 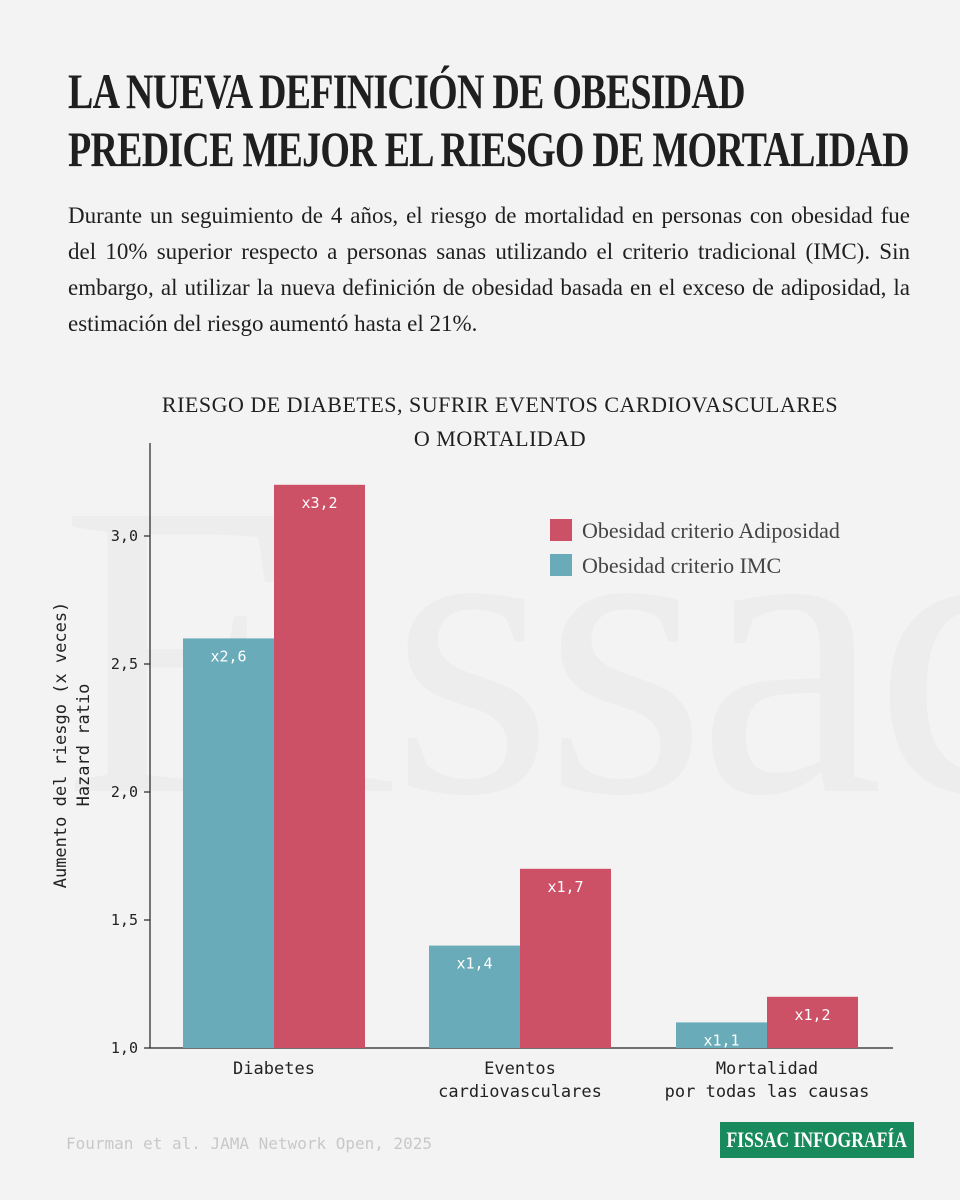 What do you see at coordinates (767, 1069) in the screenshot?
I see `x-tick-label: Mortalidad` at bounding box center [767, 1069].